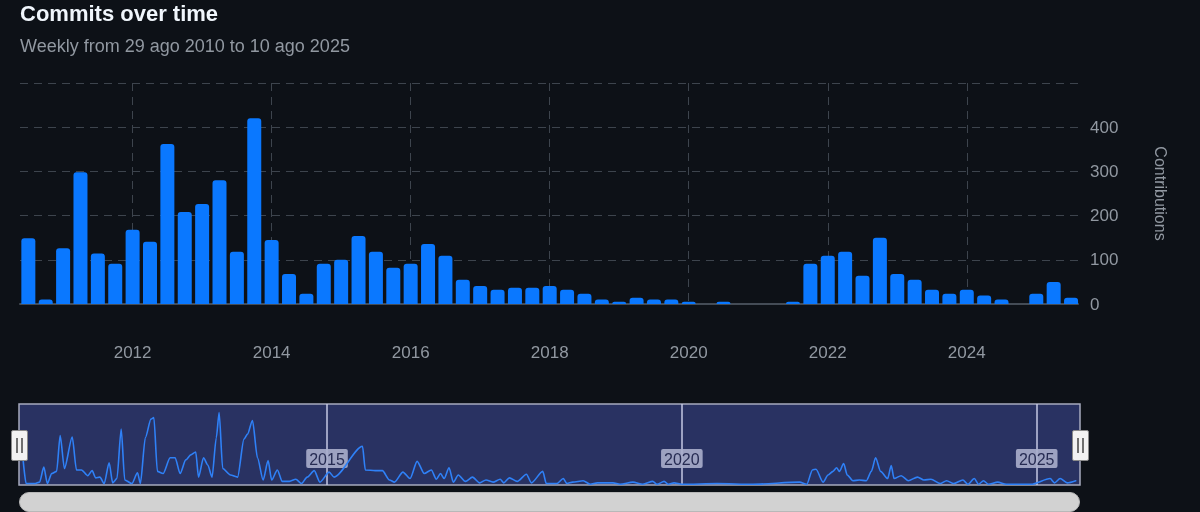 This screenshot has width=1200, height=512. I want to click on x-tick-label: 2015, so click(327, 459).